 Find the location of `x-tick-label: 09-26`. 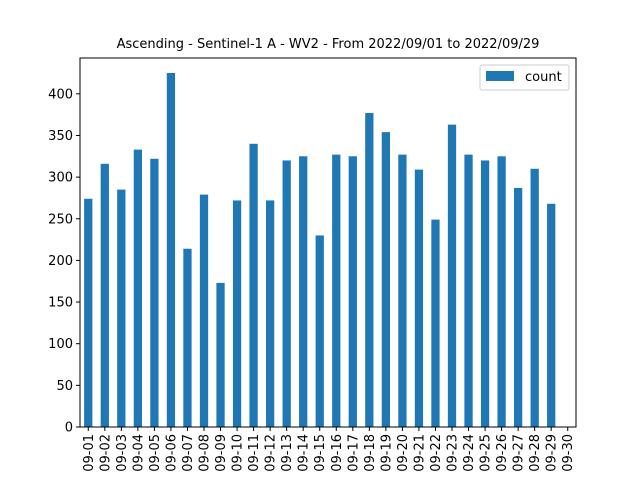

x-tick-label: 09-26 is located at coordinates (502, 453).